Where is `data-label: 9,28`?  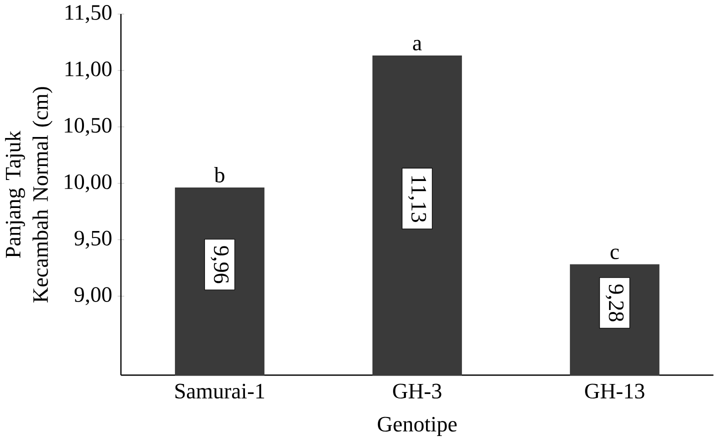 data-label: 9,28 is located at coordinates (615, 303).